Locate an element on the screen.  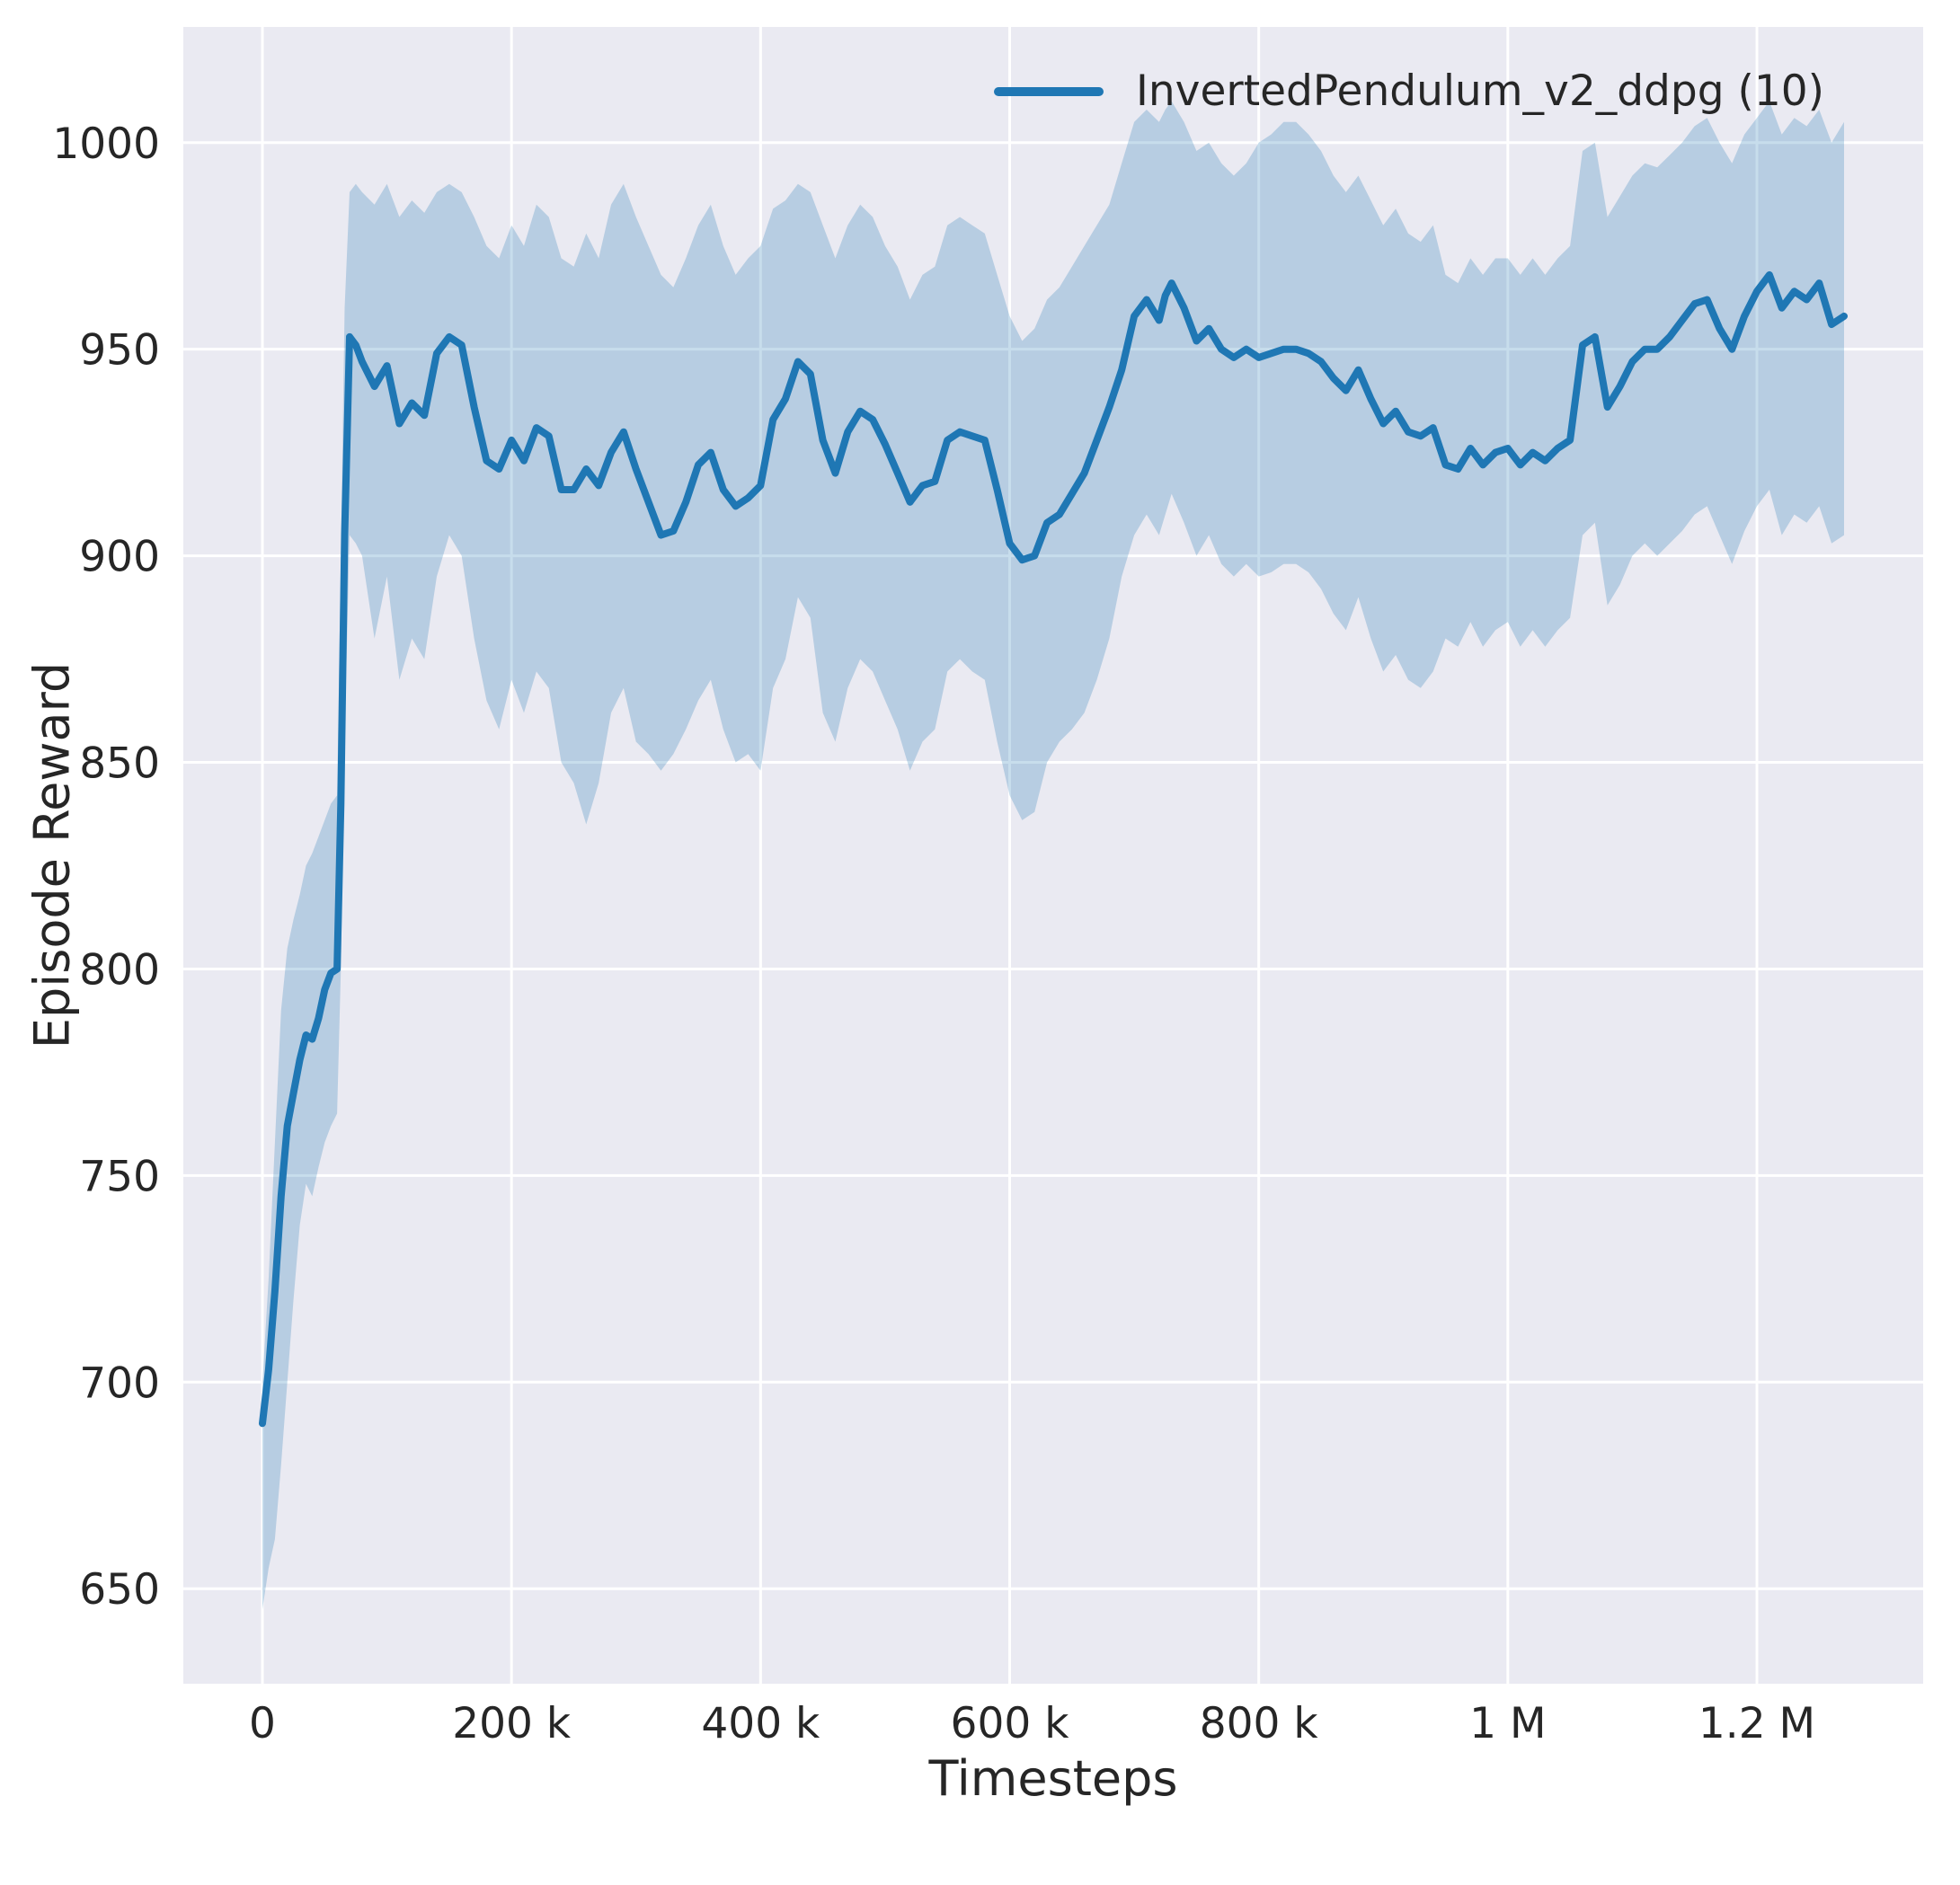
legend-label: InvertedPendulum_v2_ddpg (10) is located at coordinates (1480, 91).